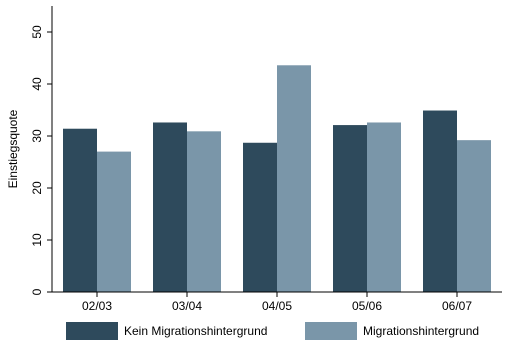 This screenshot has height=342, width=508. I want to click on y-tick-label: 20, so click(37, 188).